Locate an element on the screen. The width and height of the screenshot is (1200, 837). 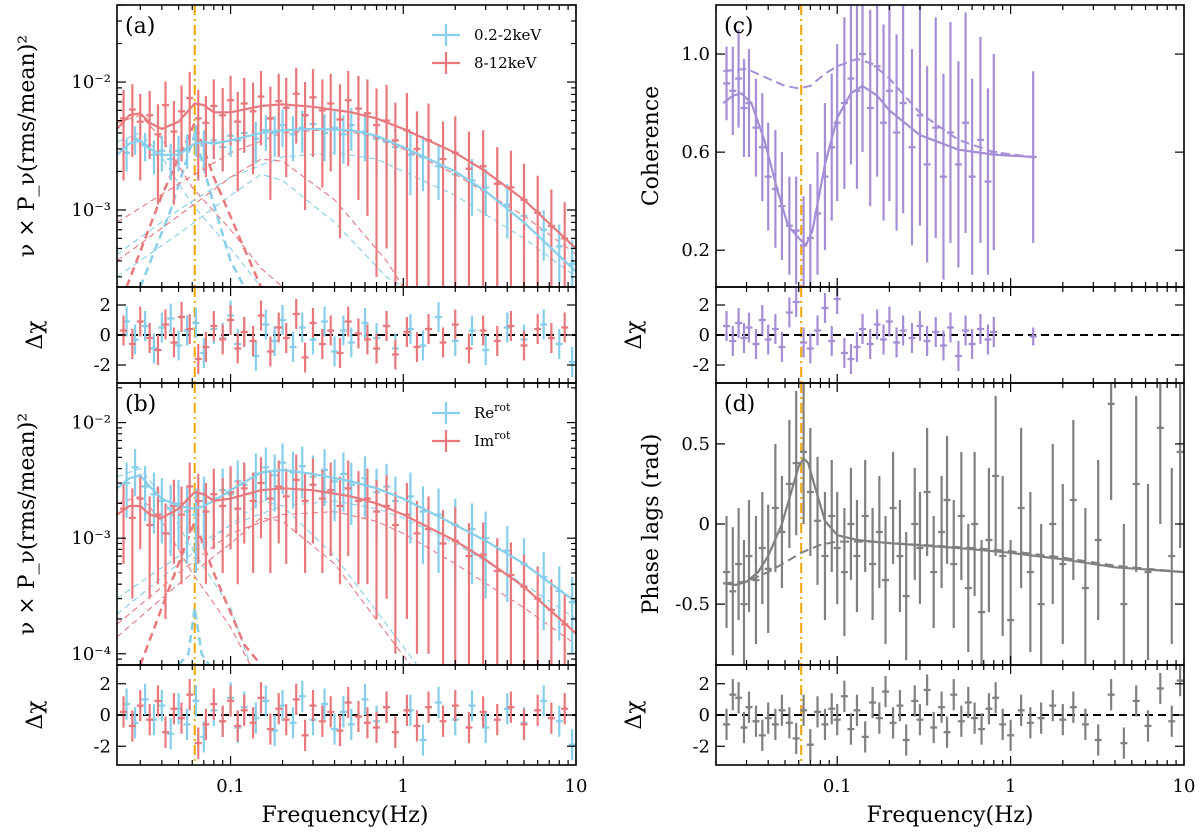
legend-entry: 8-12keV is located at coordinates (485, 63).